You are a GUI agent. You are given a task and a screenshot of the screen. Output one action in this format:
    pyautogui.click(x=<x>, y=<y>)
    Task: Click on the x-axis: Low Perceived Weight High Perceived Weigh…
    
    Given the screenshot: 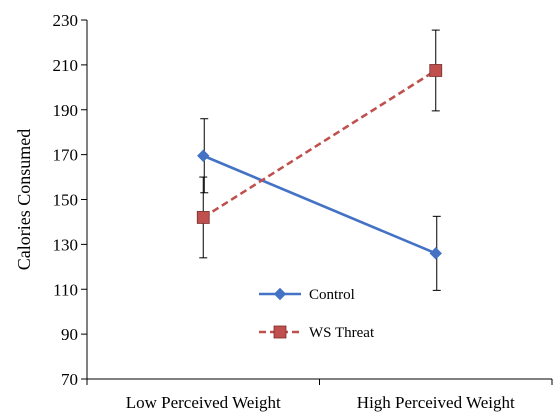 What is the action you would take?
    pyautogui.click(x=319, y=395)
    